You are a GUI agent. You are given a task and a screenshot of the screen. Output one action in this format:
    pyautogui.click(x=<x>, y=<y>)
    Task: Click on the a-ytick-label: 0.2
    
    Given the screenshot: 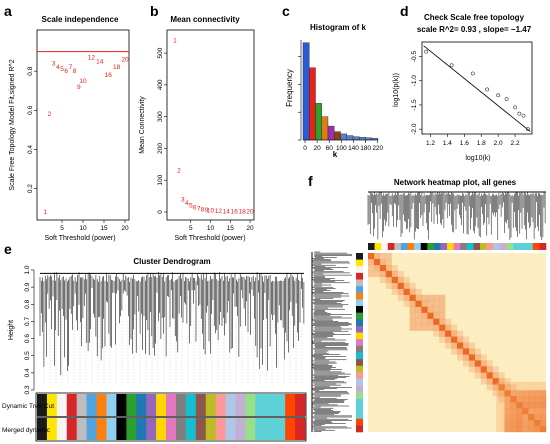 What is the action you would take?
    pyautogui.click(x=30, y=188)
    